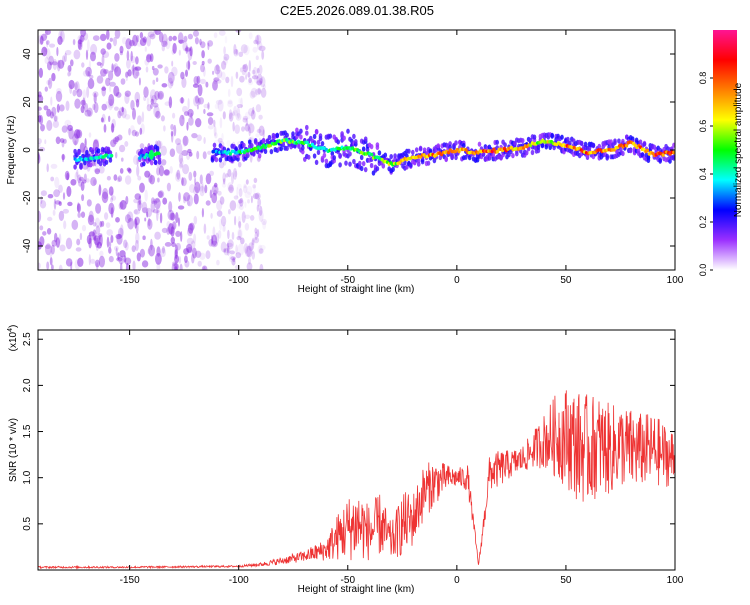 The height and width of the screenshot is (605, 750). What do you see at coordinates (11, 150) in the screenshot?
I see `spectrogram-y-label: Frequency (Hz)` at bounding box center [11, 150].